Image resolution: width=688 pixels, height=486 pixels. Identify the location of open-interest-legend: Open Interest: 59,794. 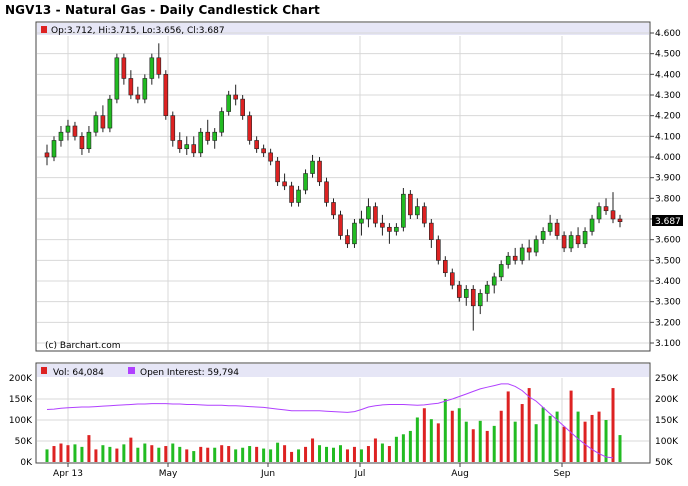
(189, 373).